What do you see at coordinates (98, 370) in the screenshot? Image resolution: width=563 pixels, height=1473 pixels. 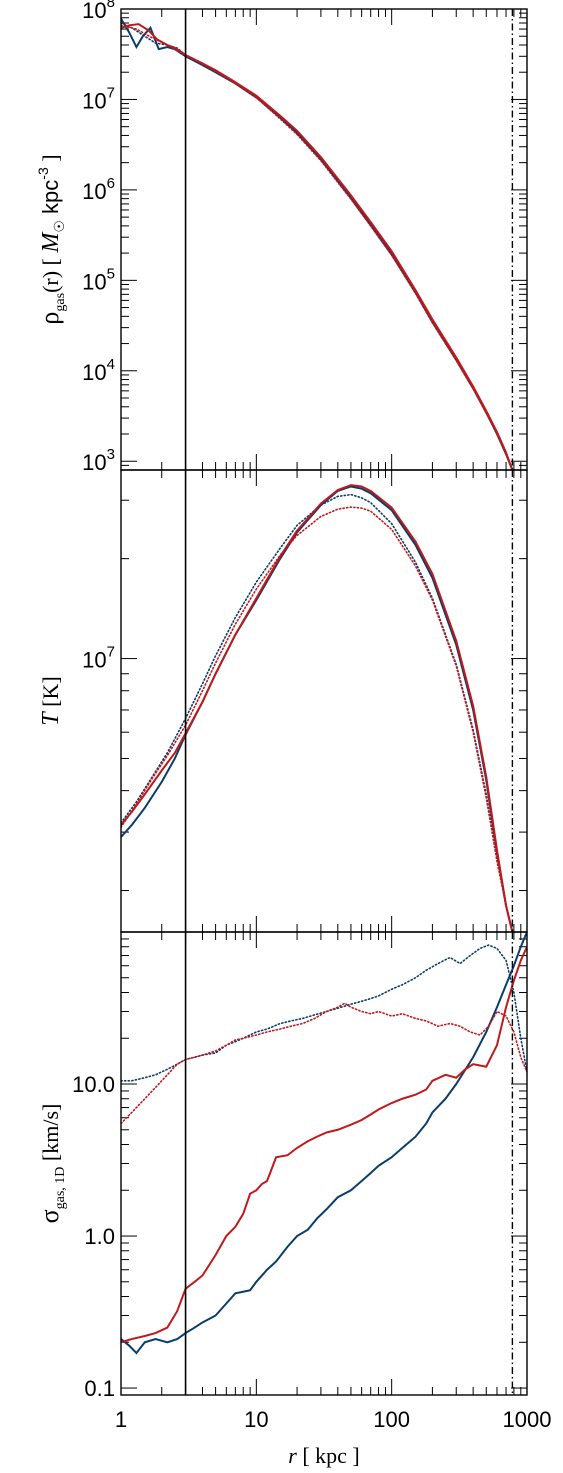 I see `y-tick-label: 10⁴` at bounding box center [98, 370].